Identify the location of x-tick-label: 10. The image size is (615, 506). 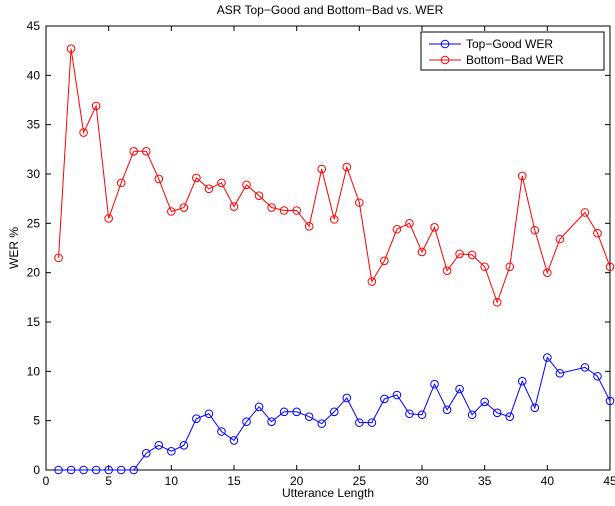
(172, 481).